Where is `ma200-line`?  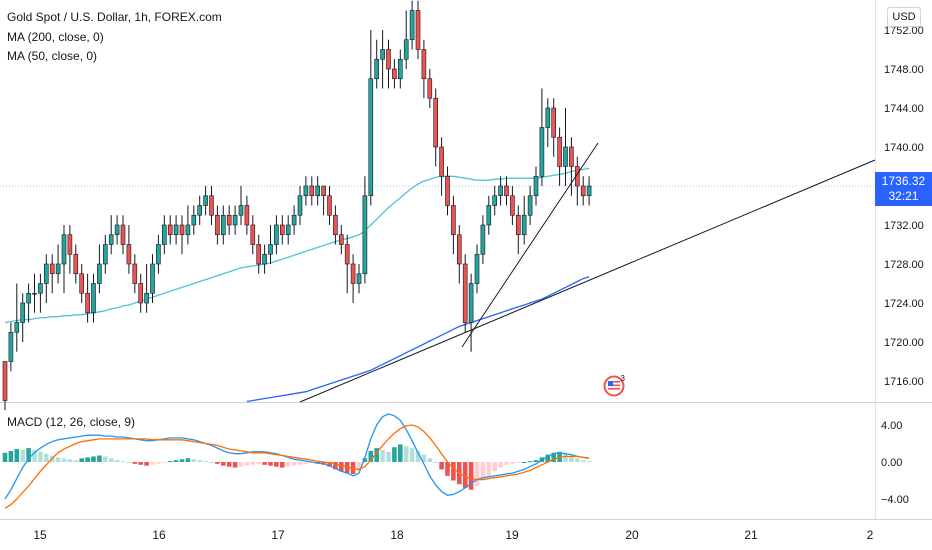
ma200-line is located at coordinates (418, 339).